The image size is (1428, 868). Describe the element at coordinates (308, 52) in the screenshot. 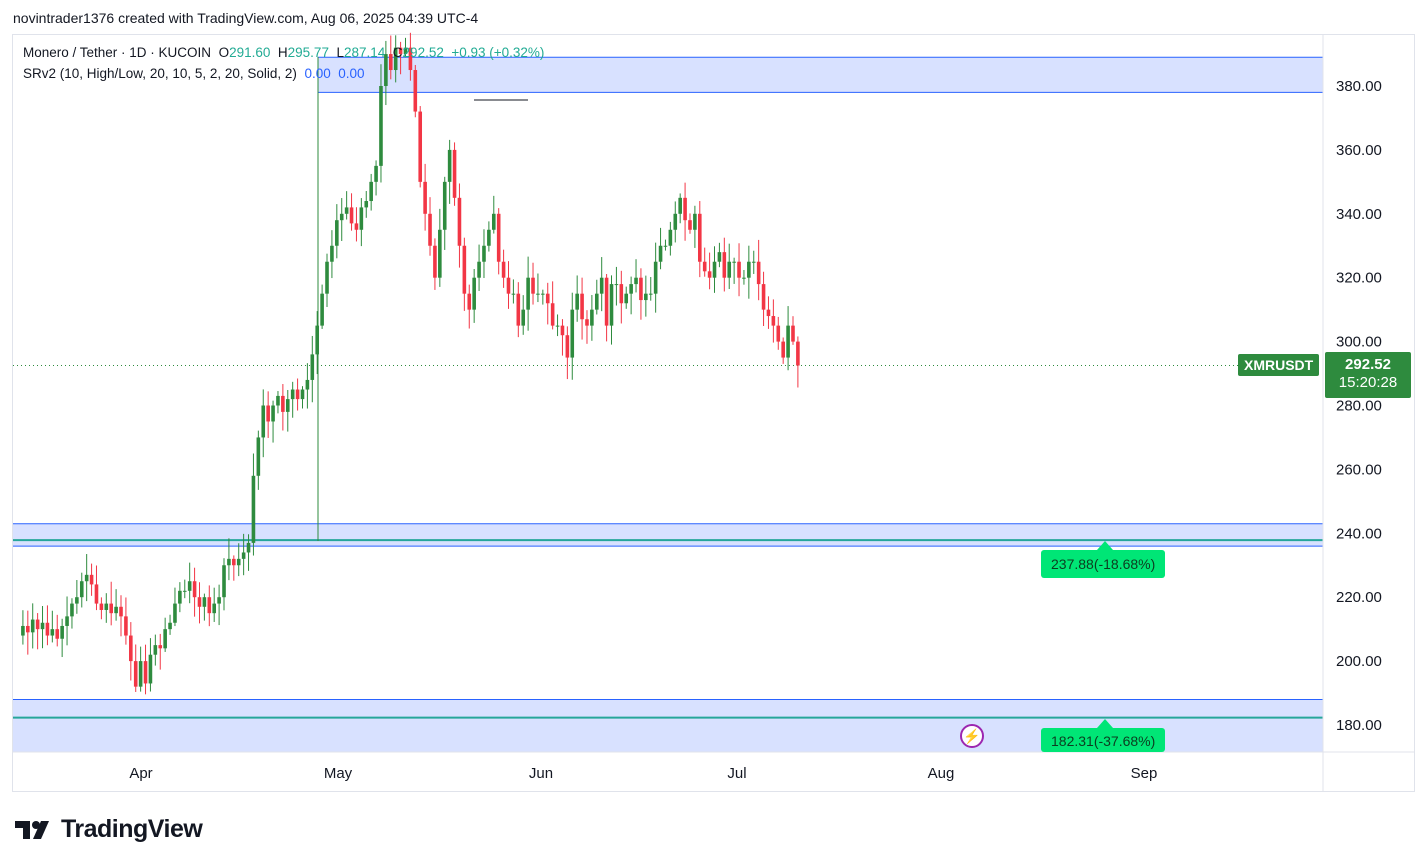

I see `legend-high: 295.77` at that location.